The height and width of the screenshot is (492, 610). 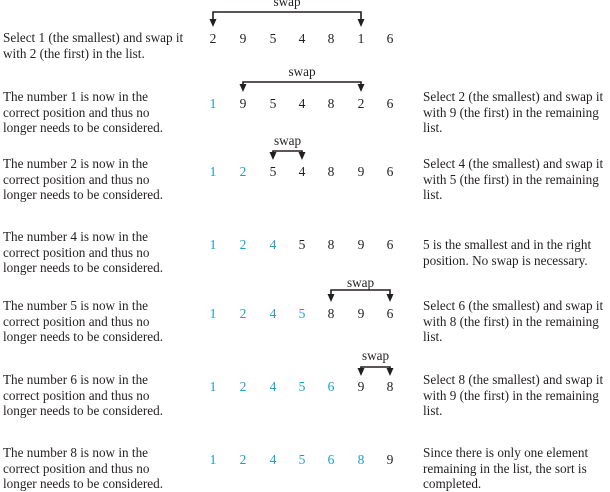 I want to click on description-line: The number 1 is now in the, so click(x=76, y=96).